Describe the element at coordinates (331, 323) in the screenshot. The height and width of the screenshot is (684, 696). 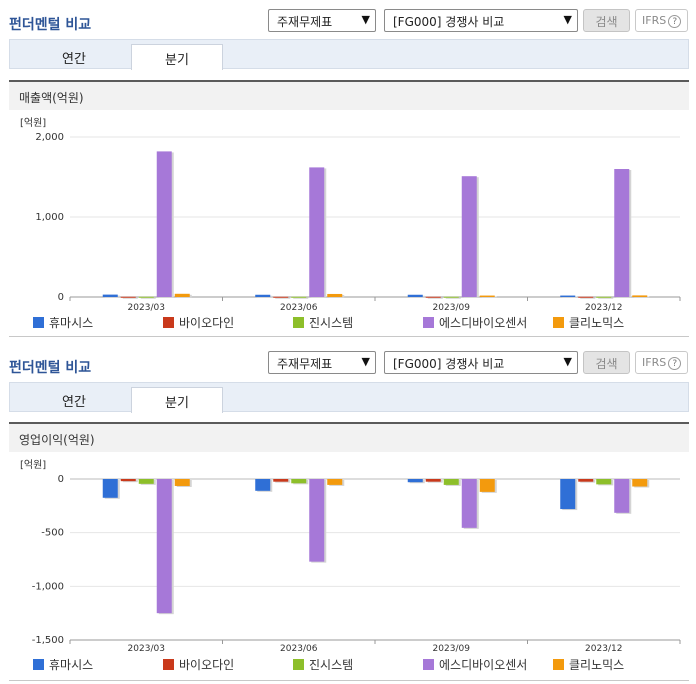
I see `legend-label: 진시스템` at that location.